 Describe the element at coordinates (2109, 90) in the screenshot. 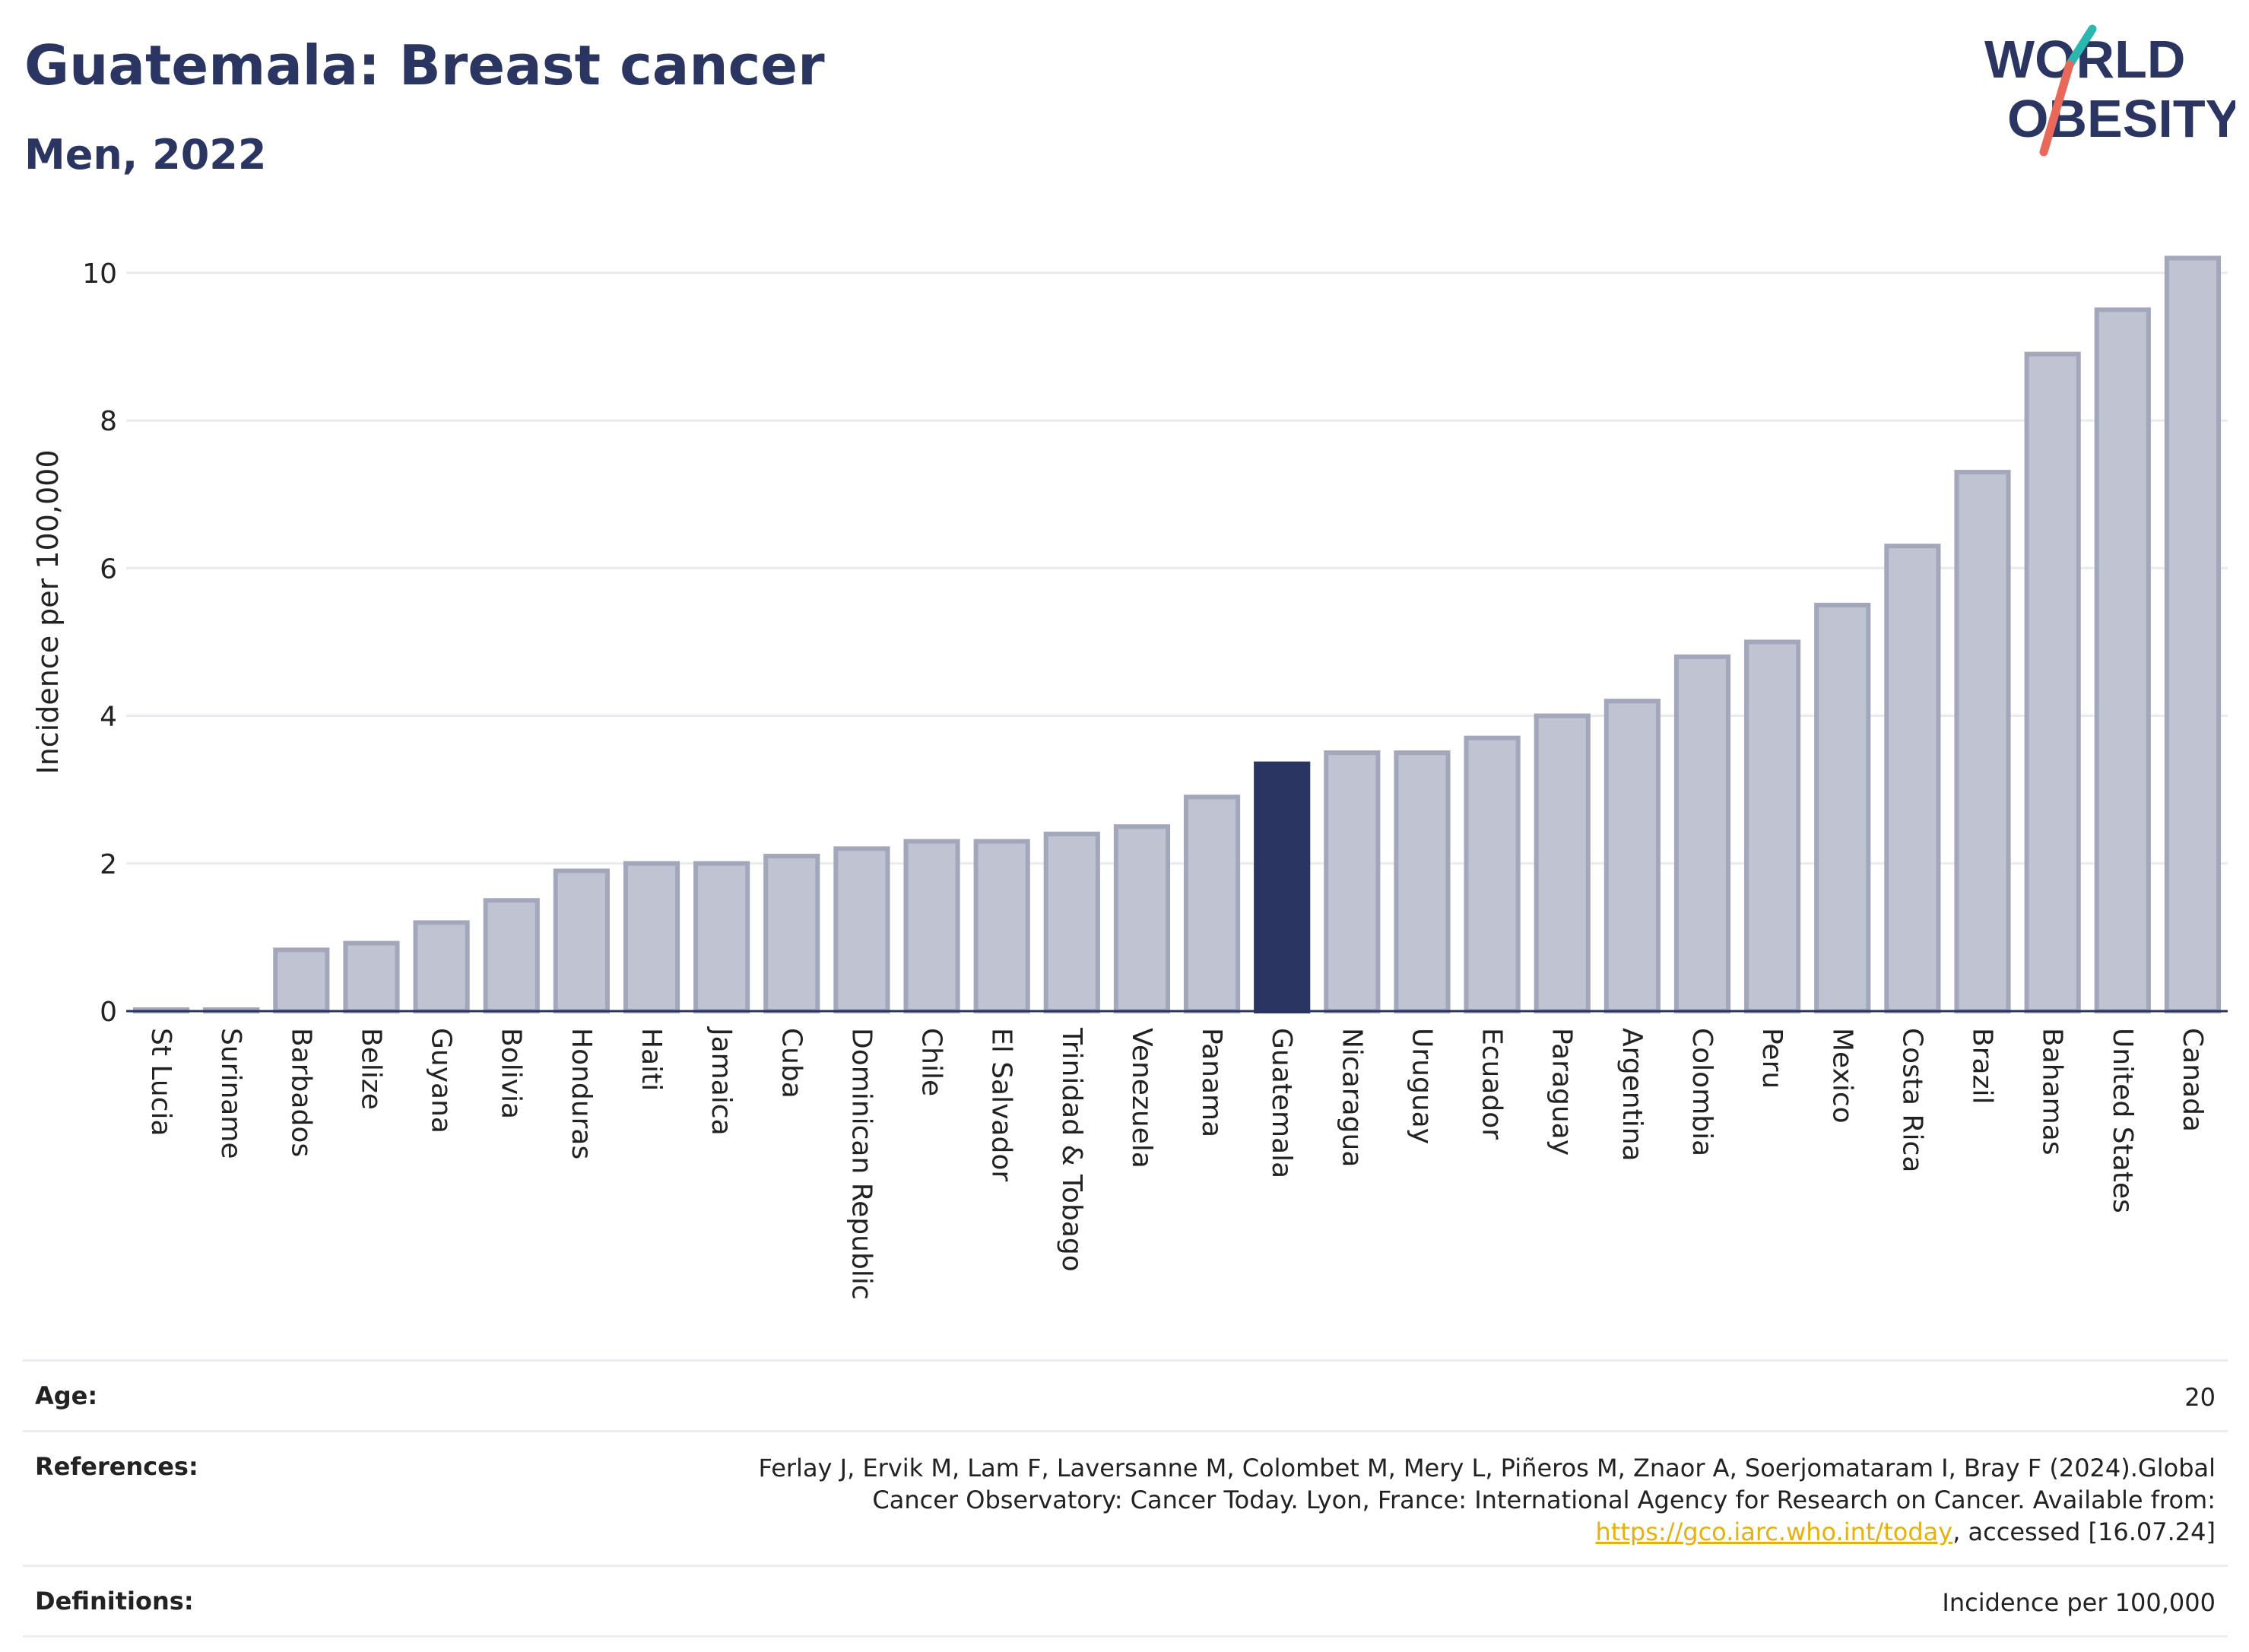

I see `world-obesity-logo: WORLD OBESITY` at that location.